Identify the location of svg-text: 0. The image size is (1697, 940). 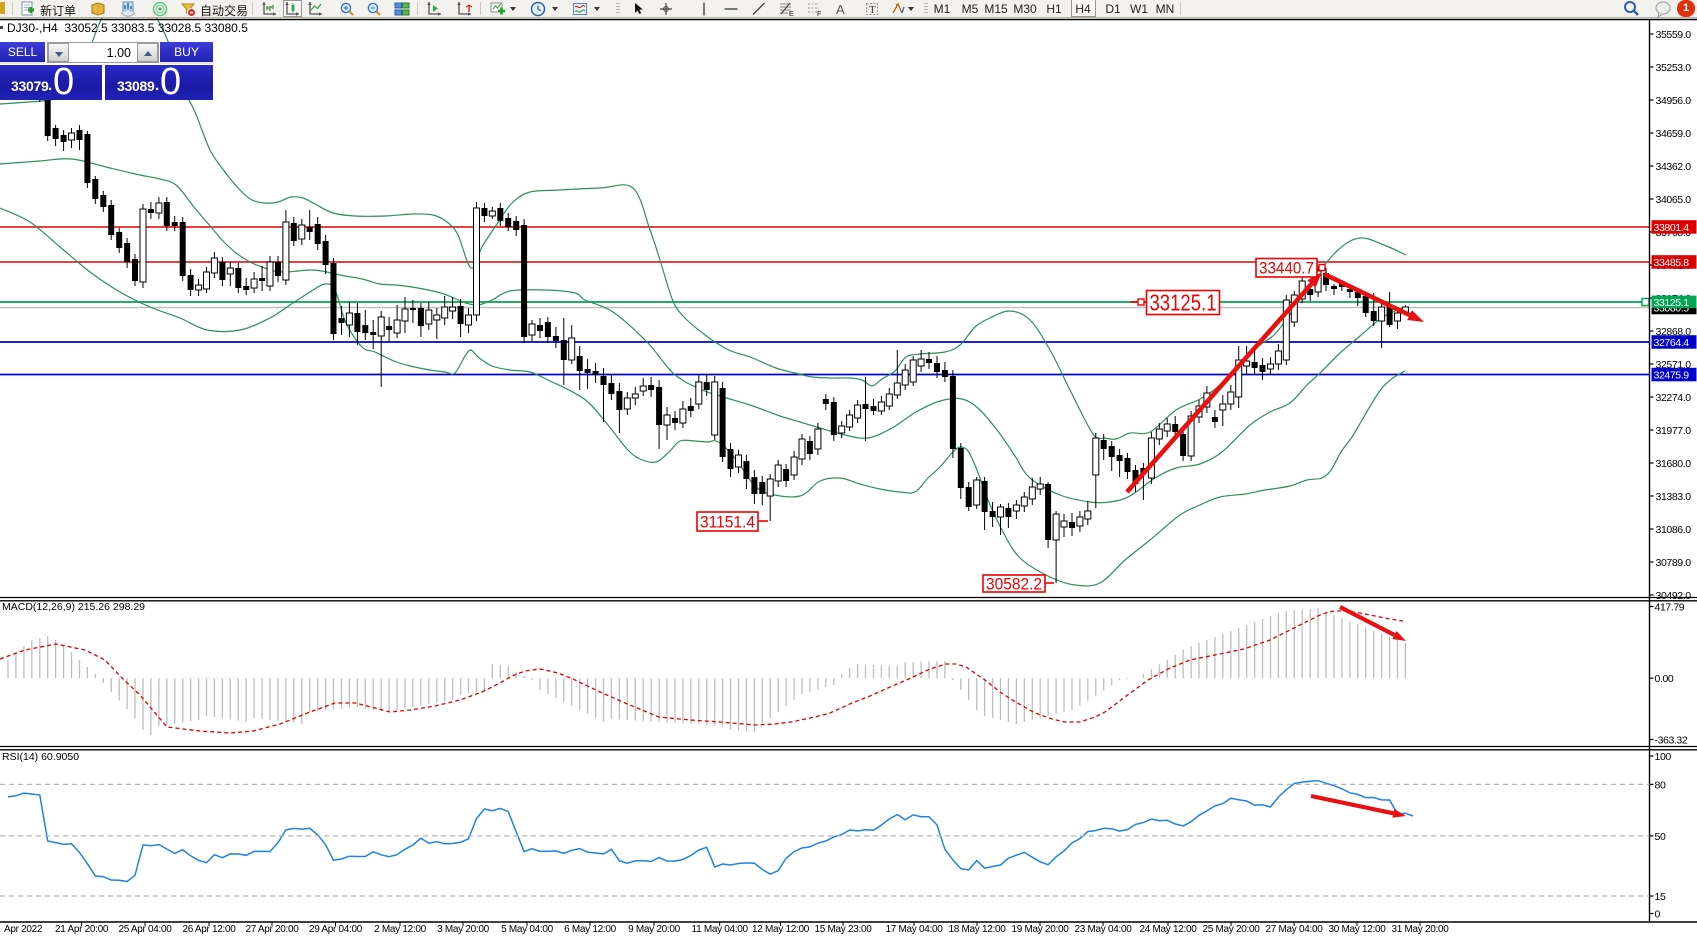
(1658, 915).